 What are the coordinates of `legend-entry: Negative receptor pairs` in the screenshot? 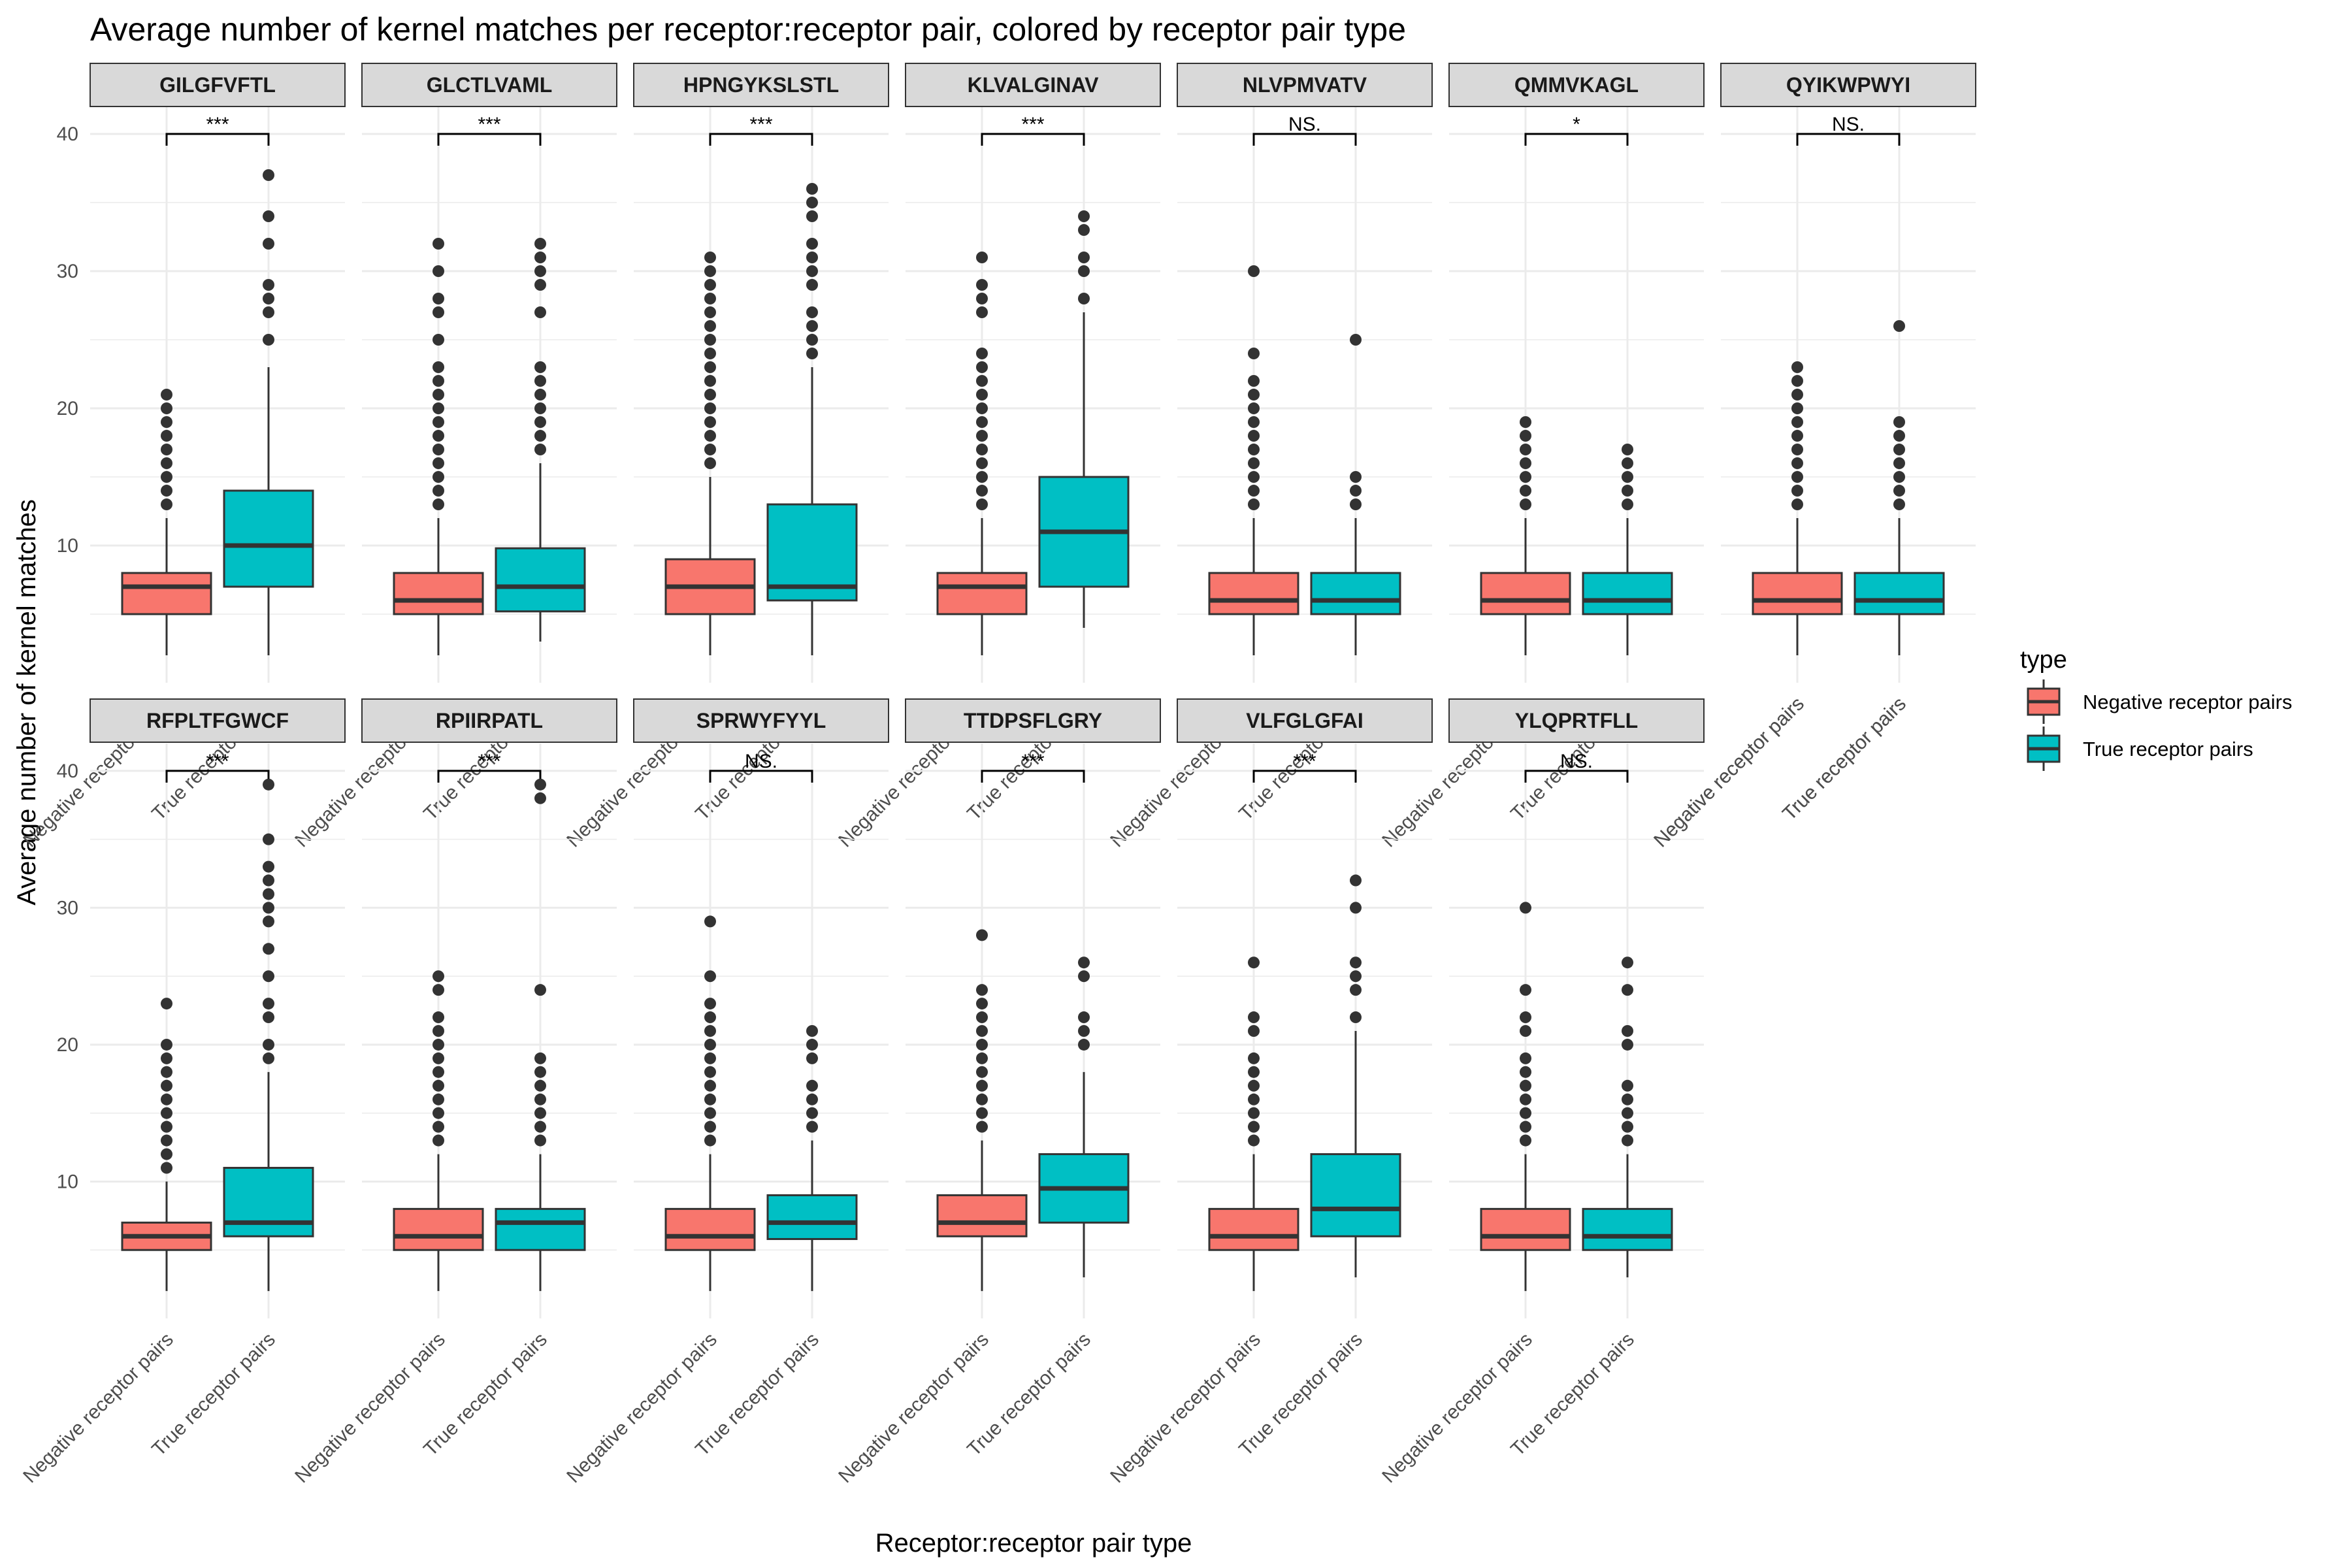 It's located at (2160, 701).